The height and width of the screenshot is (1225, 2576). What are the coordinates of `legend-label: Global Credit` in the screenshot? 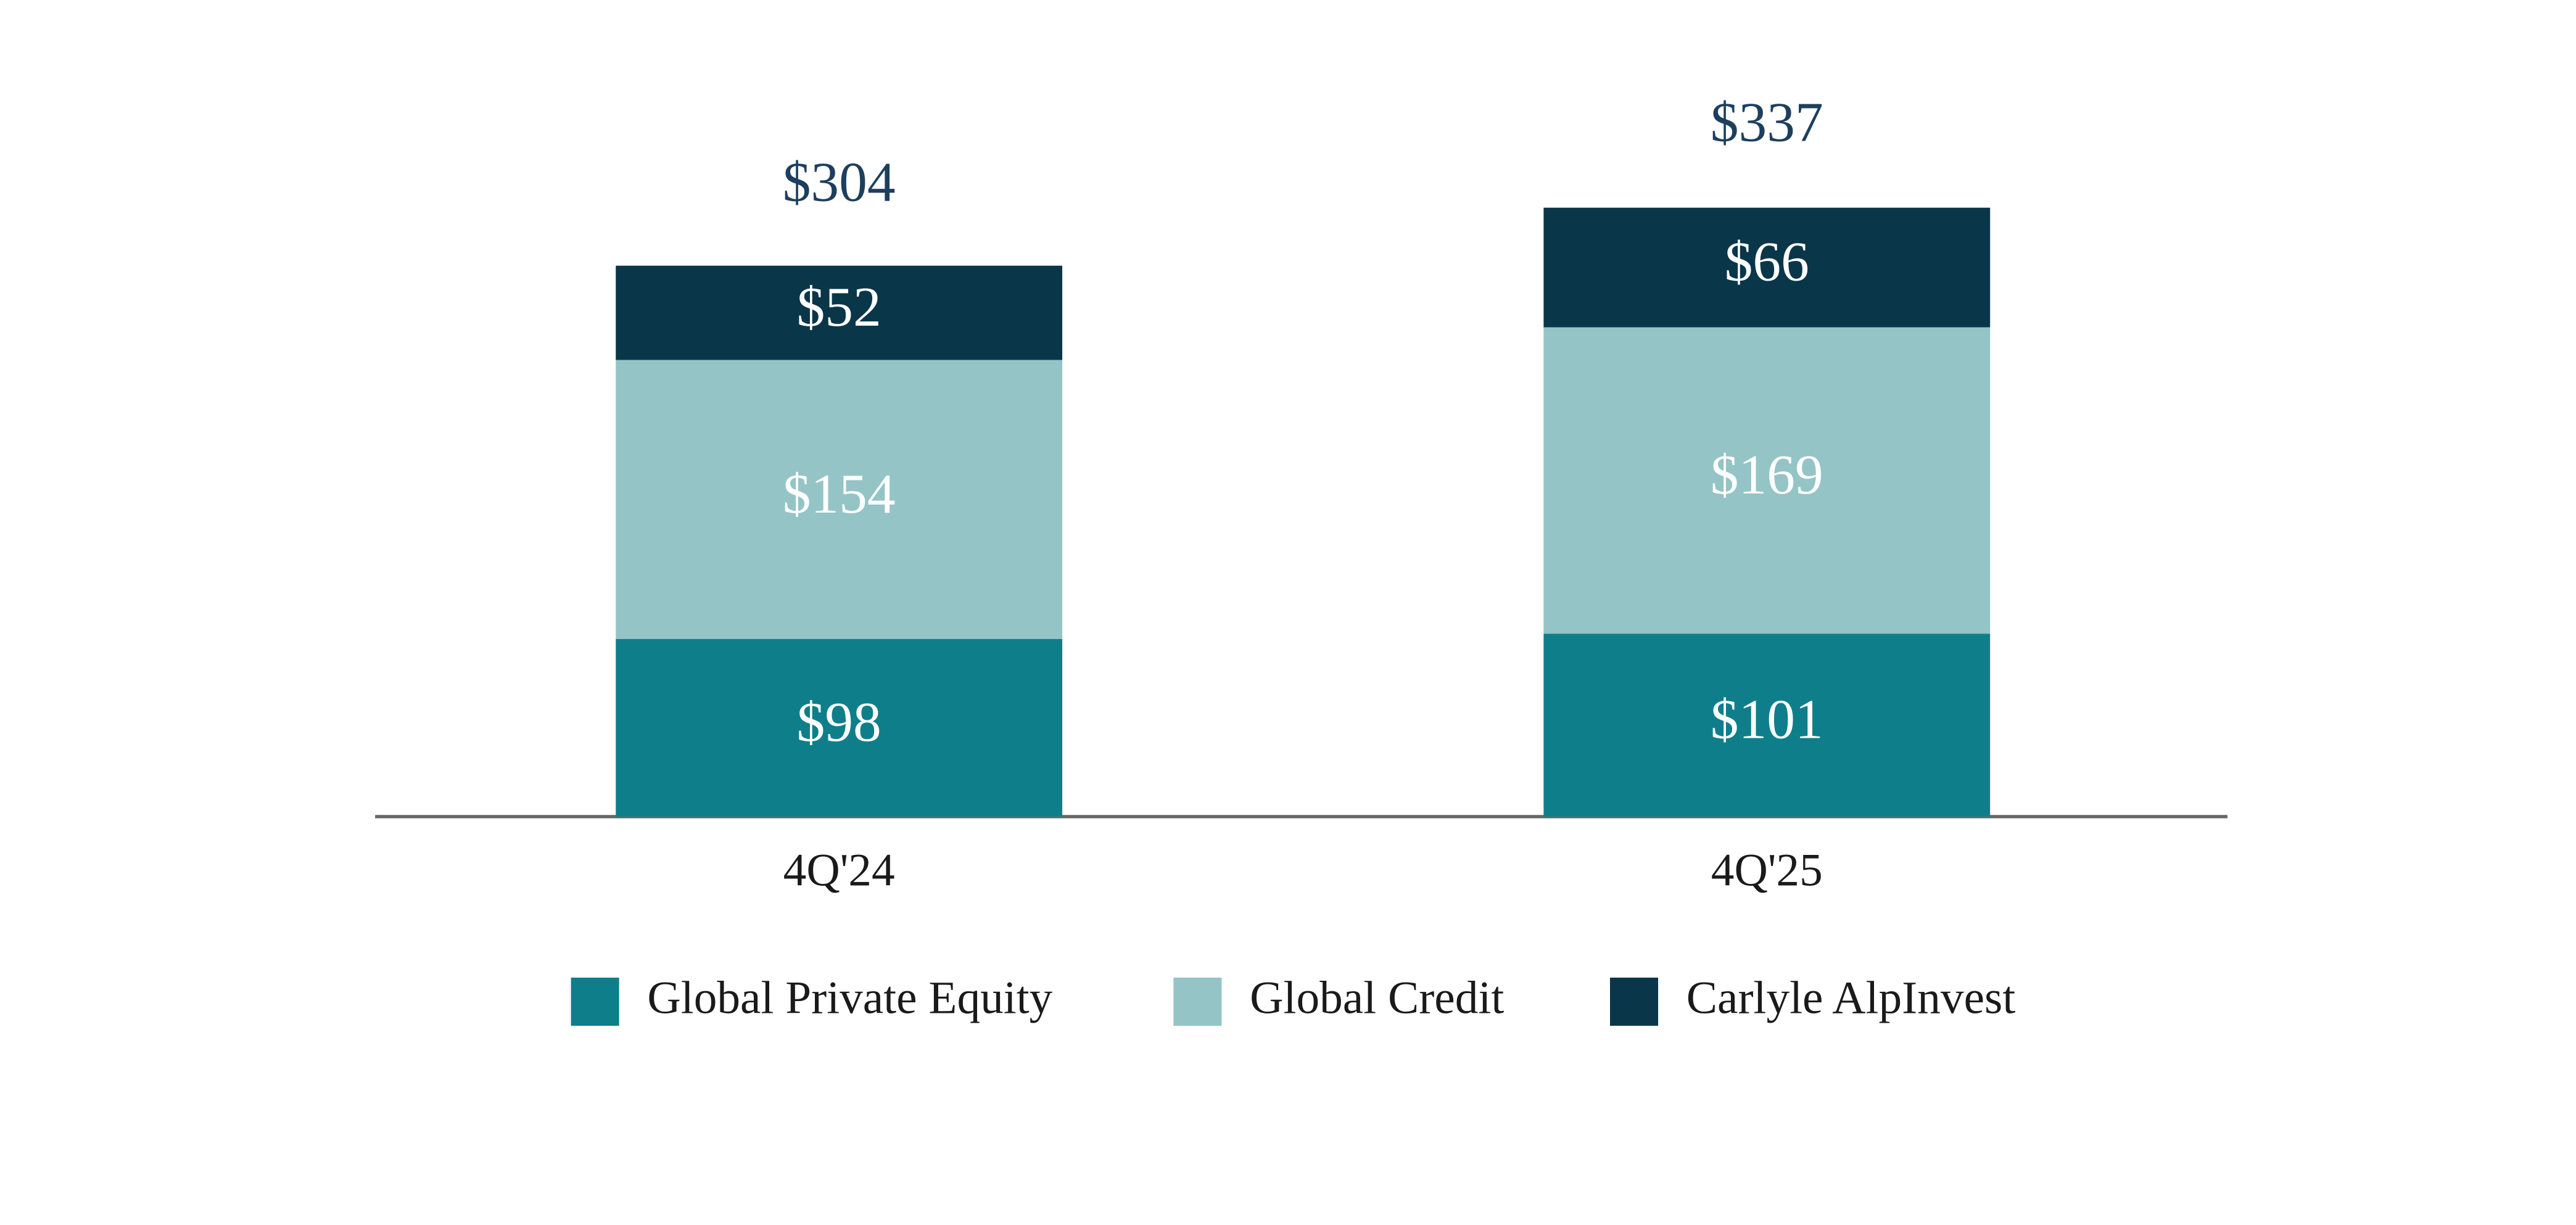 It's located at (1377, 998).